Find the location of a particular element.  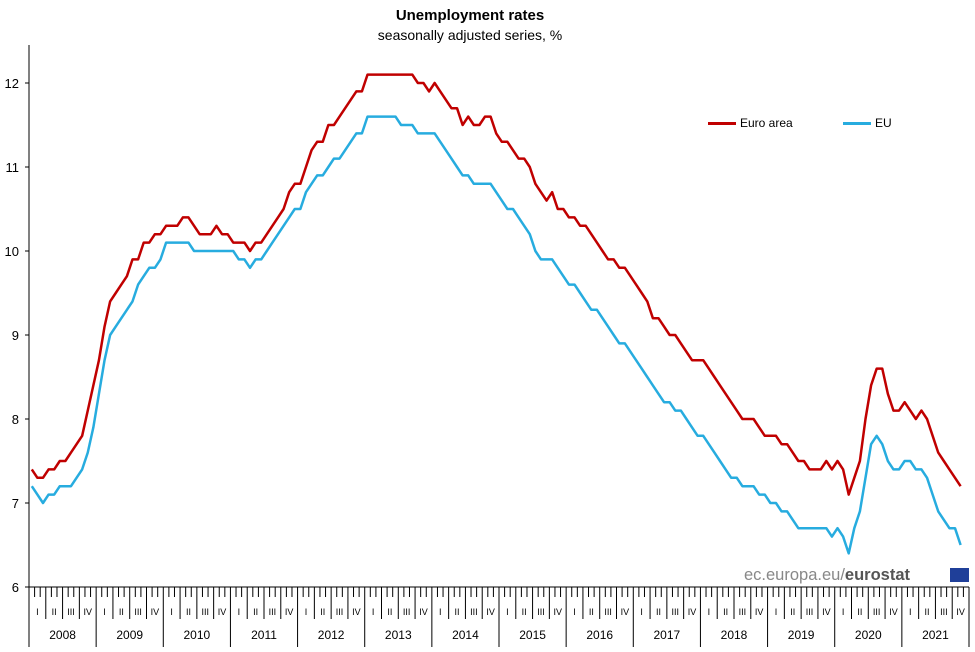

y-tick-label: 11 is located at coordinates (13, 167).